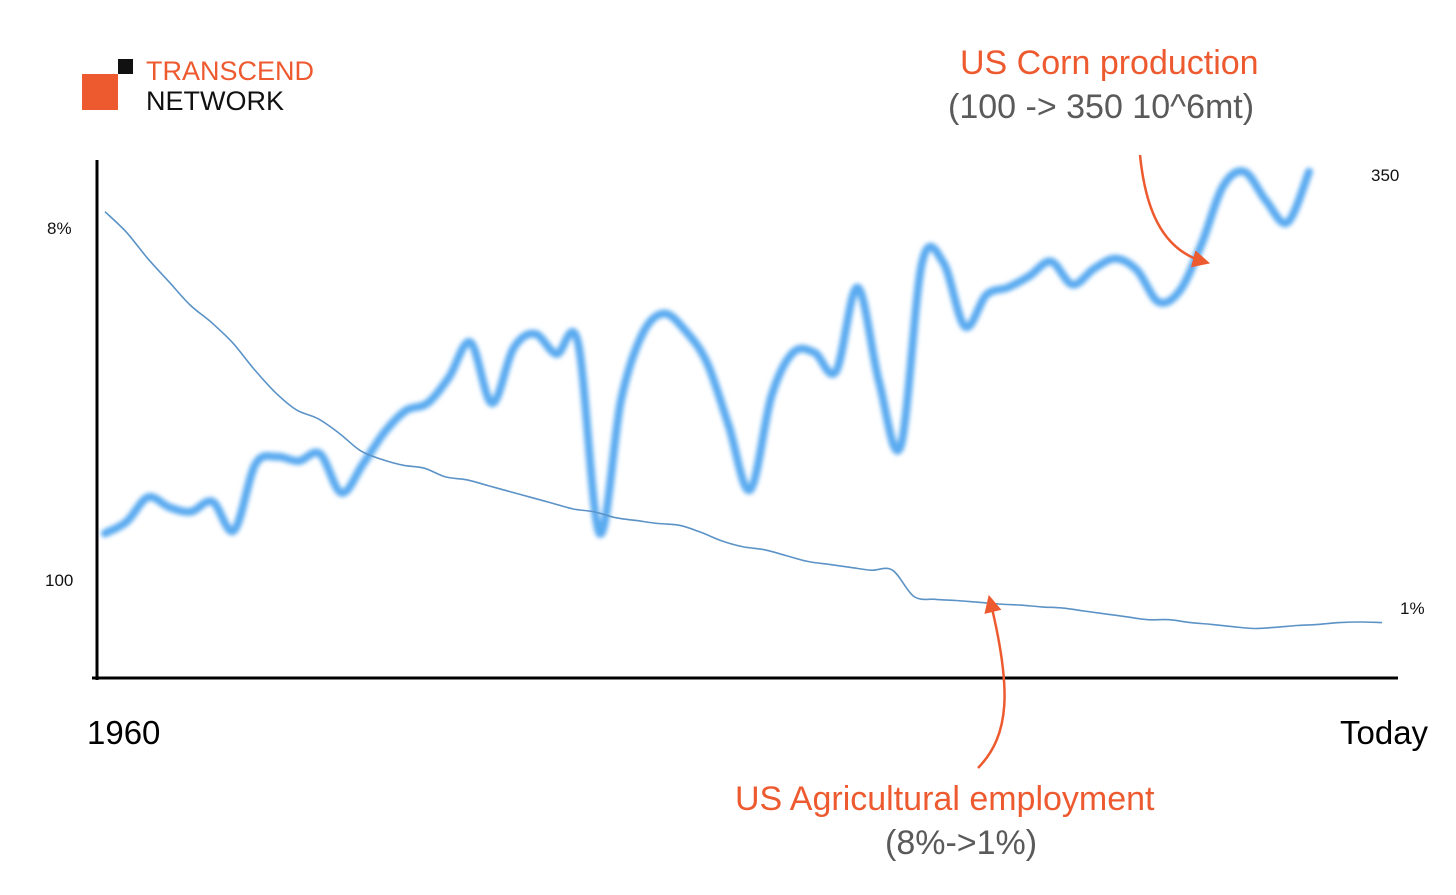 This screenshot has width=1456, height=895. I want to click on brand-logo: TRANSCEND NETWORK, so click(210, 86).